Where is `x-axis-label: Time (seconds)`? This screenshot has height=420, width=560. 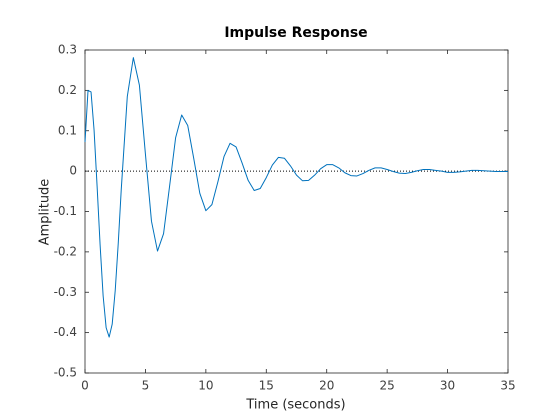
x-axis-label: Time (seconds) is located at coordinates (295, 405).